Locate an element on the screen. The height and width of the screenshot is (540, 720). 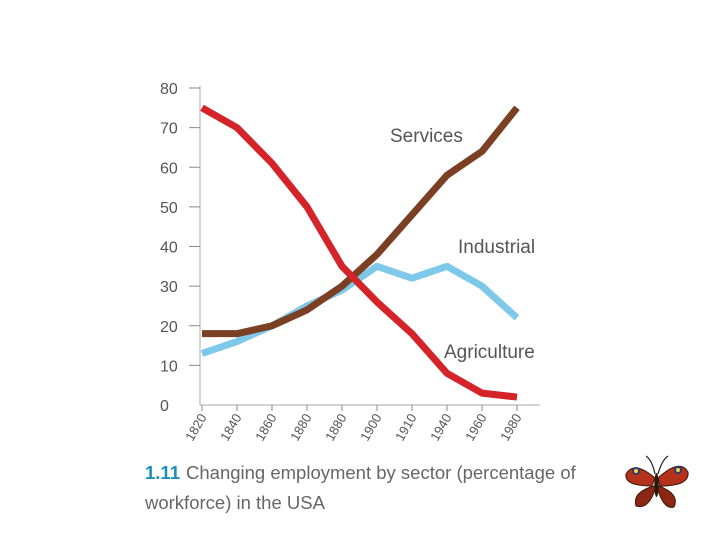
x-tick-label: 1820 is located at coordinates (195, 427).